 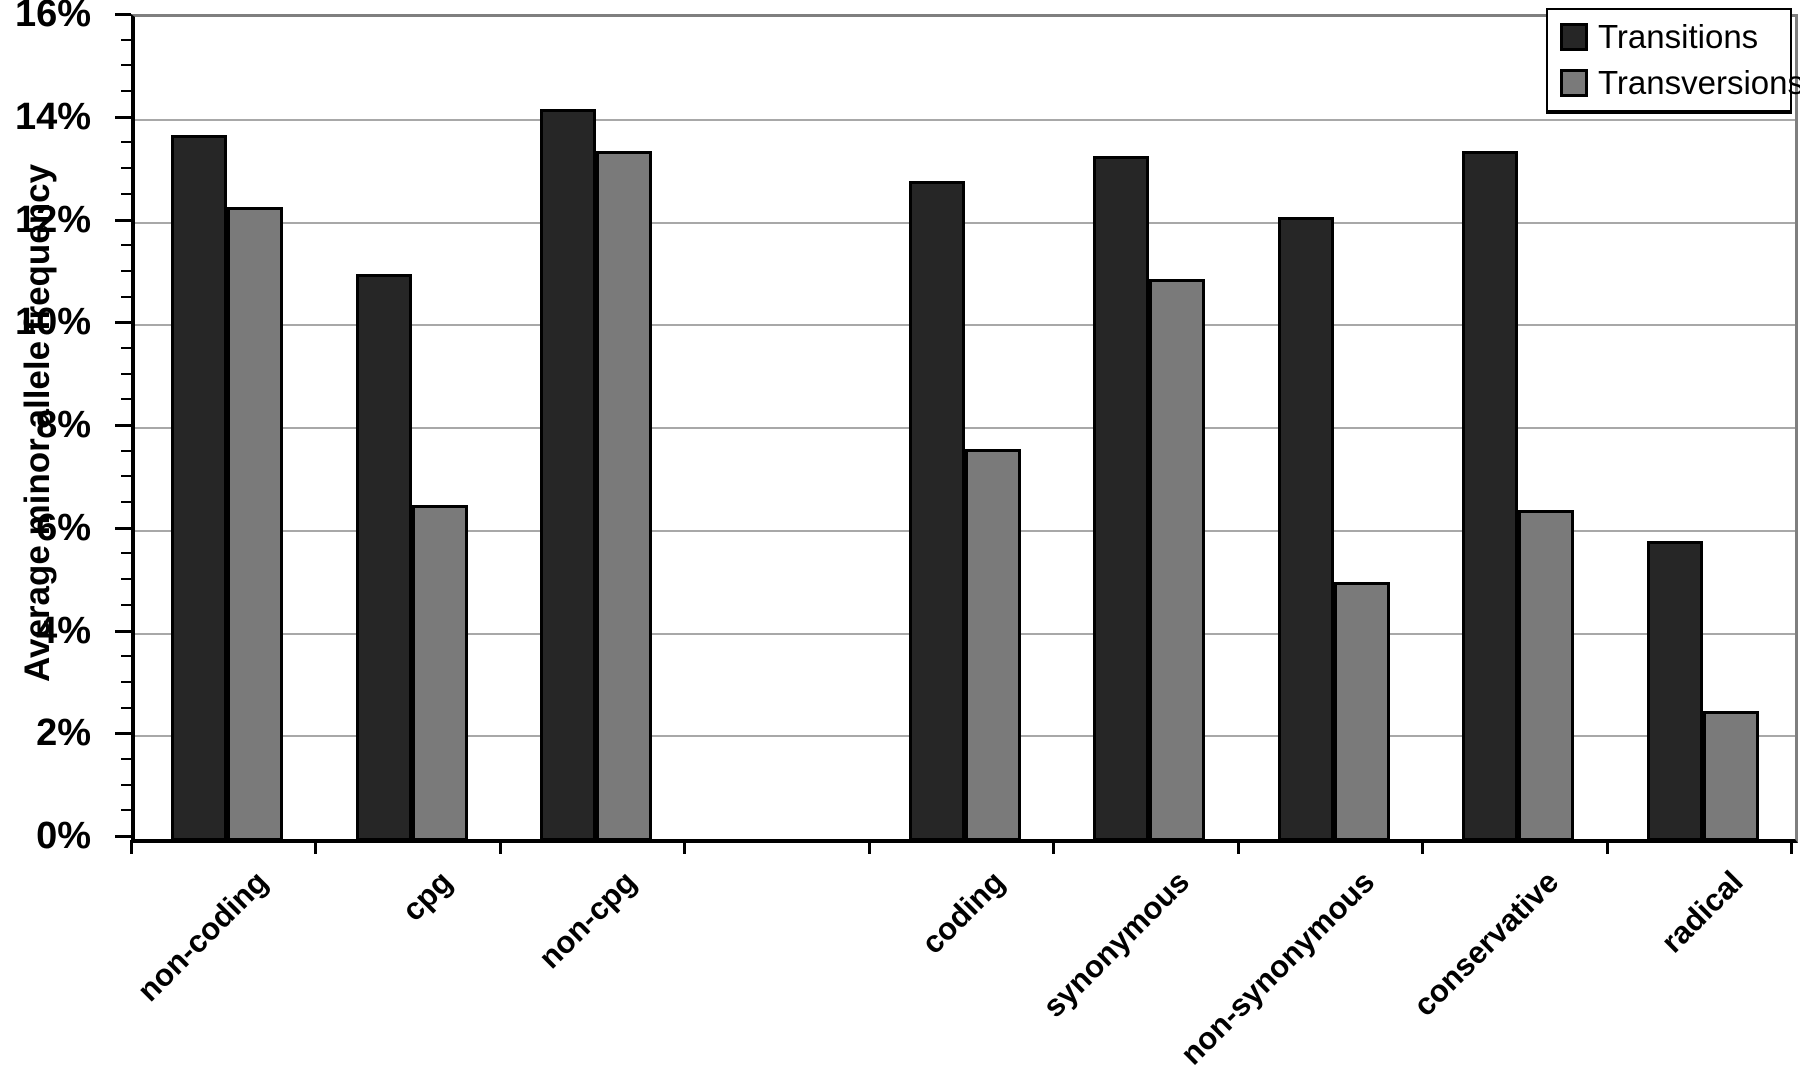 What do you see at coordinates (1305, 529) in the screenshot?
I see `bar-transitions-non-synonymous` at bounding box center [1305, 529].